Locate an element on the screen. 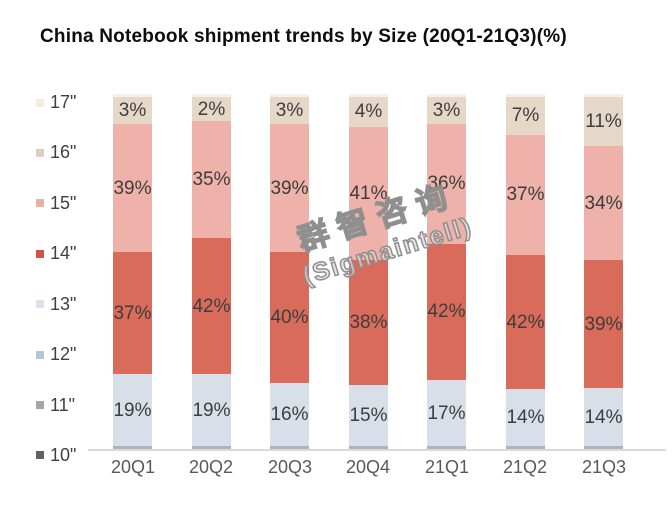 This screenshot has width=672, height=505. stacked-bar-21Q1: 3% 36% 42% 17% is located at coordinates (446, 272).